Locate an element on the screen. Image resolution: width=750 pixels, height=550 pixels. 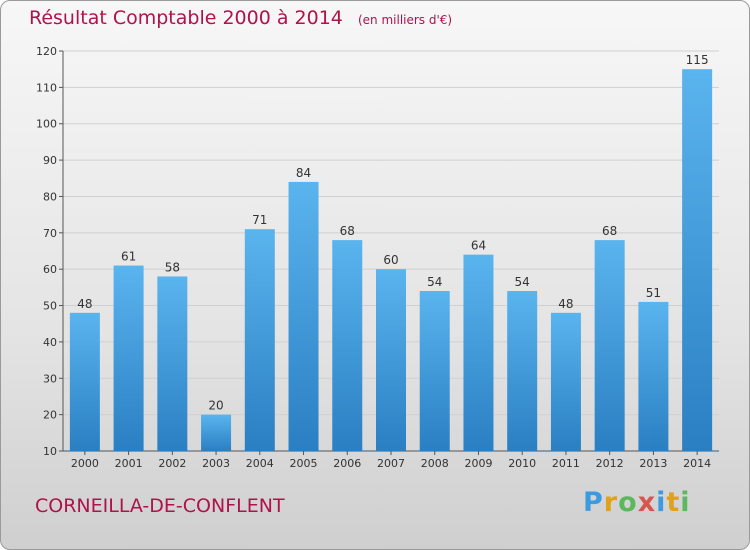
bar-2012 is located at coordinates (609, 345).